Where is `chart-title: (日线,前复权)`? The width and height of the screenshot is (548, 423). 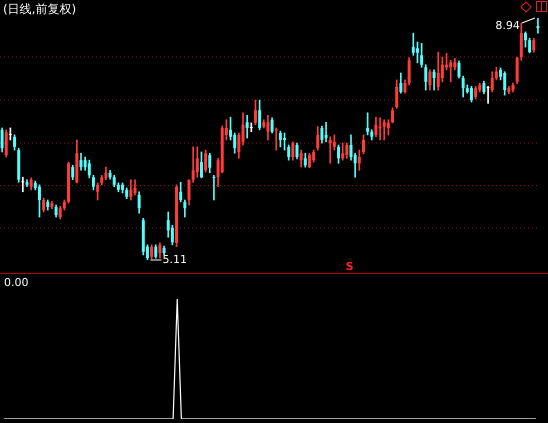 chart-title: (日线,前复权) is located at coordinates (39, 9).